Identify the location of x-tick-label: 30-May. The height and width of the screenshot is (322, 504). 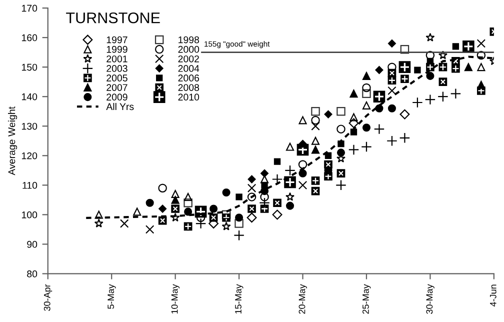
(430, 299).